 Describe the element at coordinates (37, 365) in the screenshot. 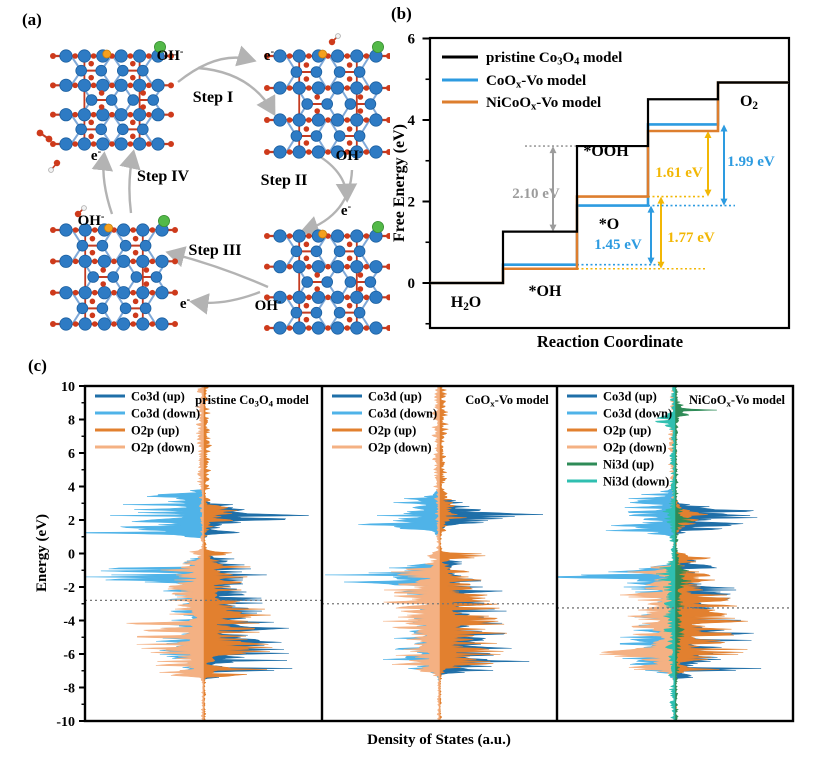

I see `panel-c-label: (c)` at that location.